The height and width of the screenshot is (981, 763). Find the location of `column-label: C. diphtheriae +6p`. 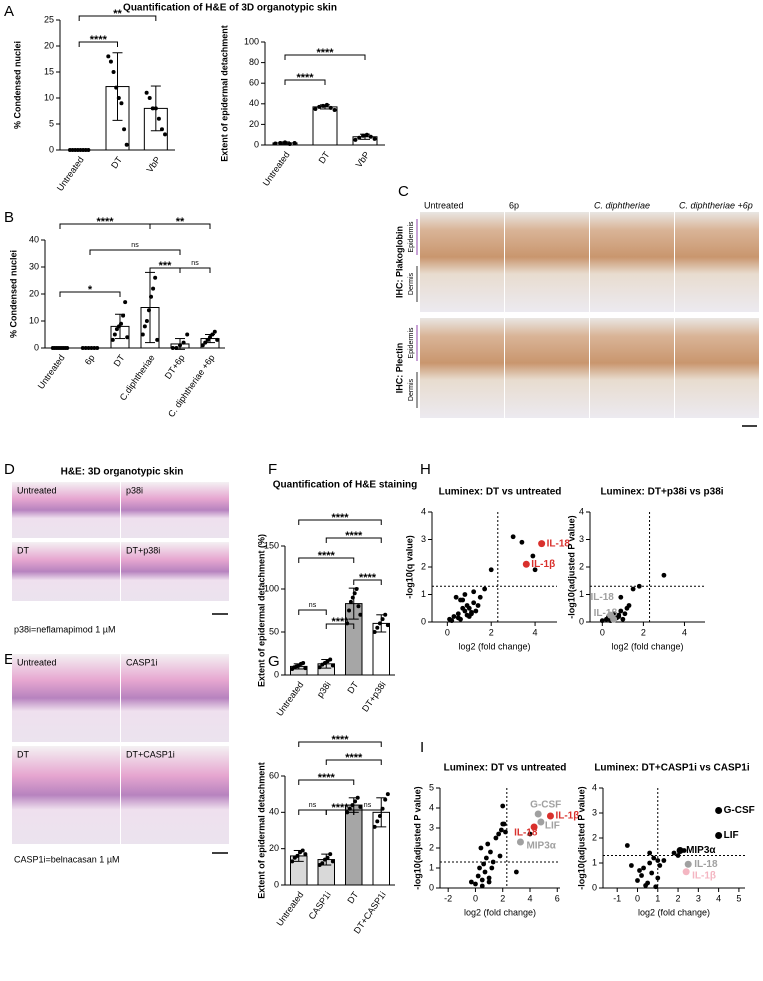

column-label: C. diphtheriae +6p is located at coordinates (716, 205).